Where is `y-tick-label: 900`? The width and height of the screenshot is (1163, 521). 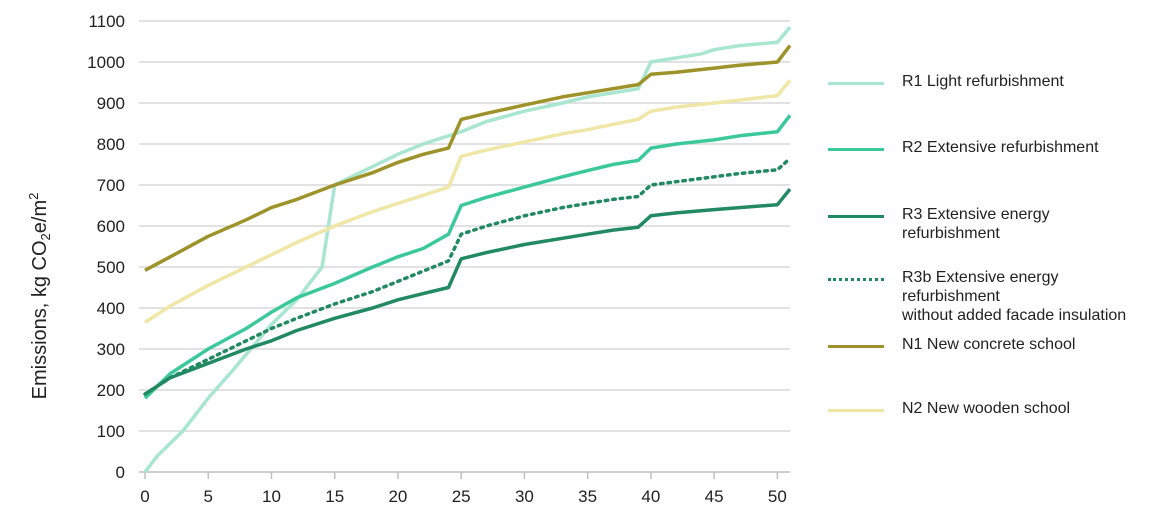
y-tick-label: 900 is located at coordinates (111, 103).